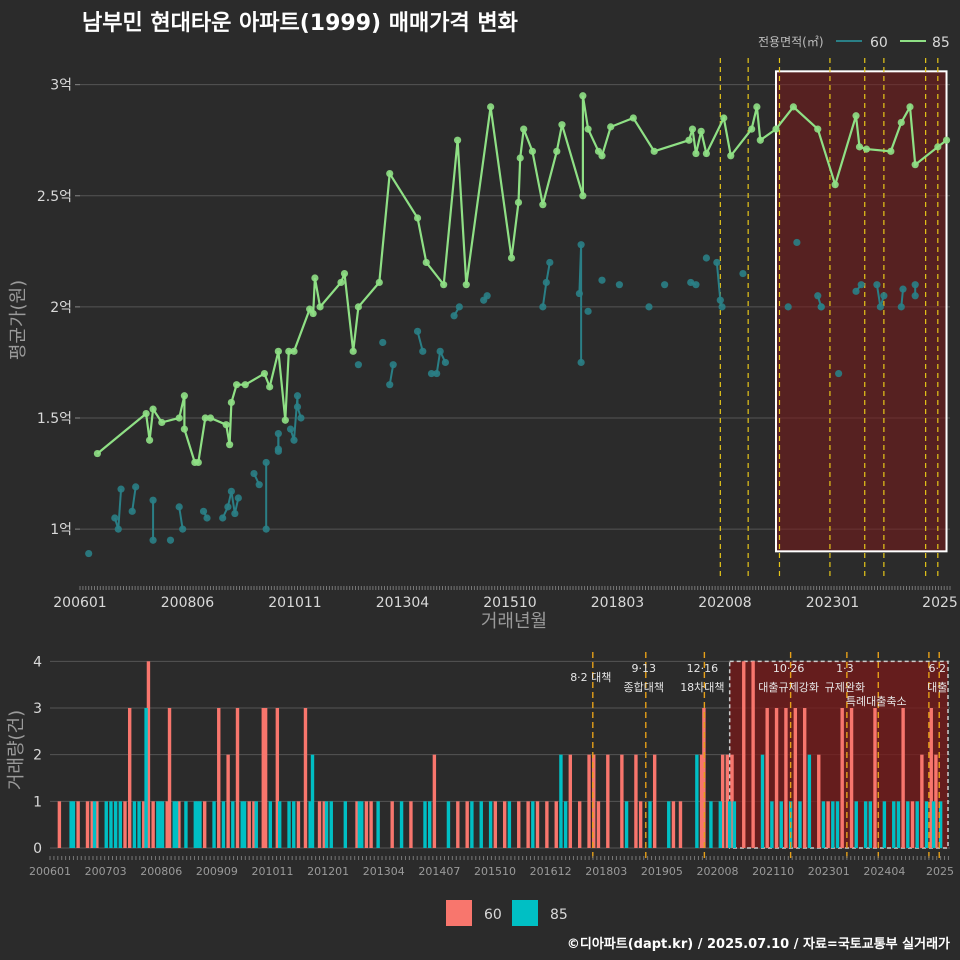 This screenshot has height=960, width=960. I want to click on volume-x-tick-label: 200703, so click(106, 871).